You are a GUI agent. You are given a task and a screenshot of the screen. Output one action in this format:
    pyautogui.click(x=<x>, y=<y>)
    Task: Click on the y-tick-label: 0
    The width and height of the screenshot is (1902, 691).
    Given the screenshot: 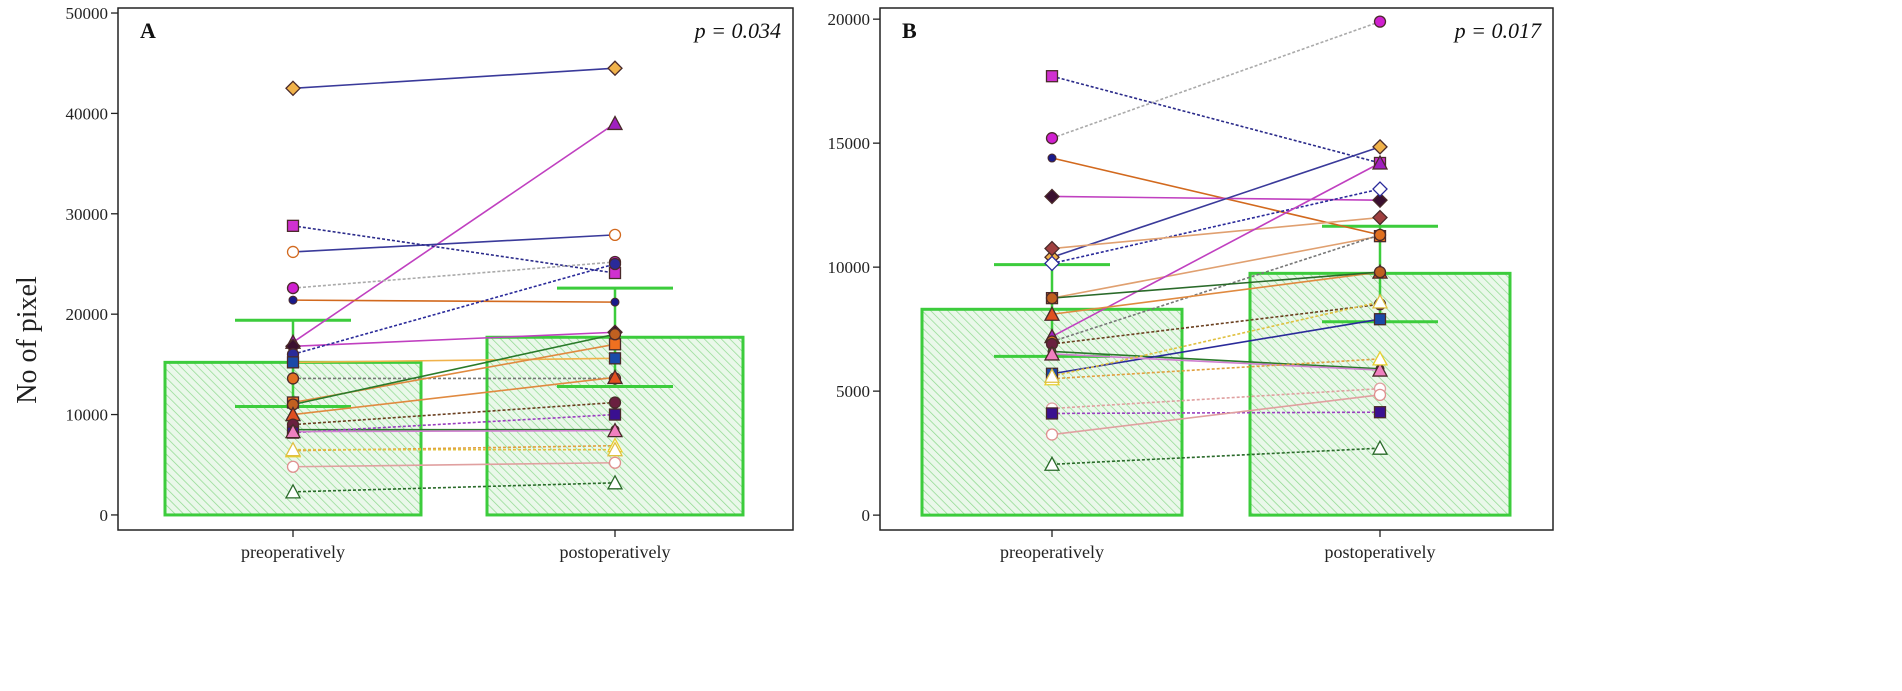 What is the action you would take?
    pyautogui.click(x=866, y=515)
    